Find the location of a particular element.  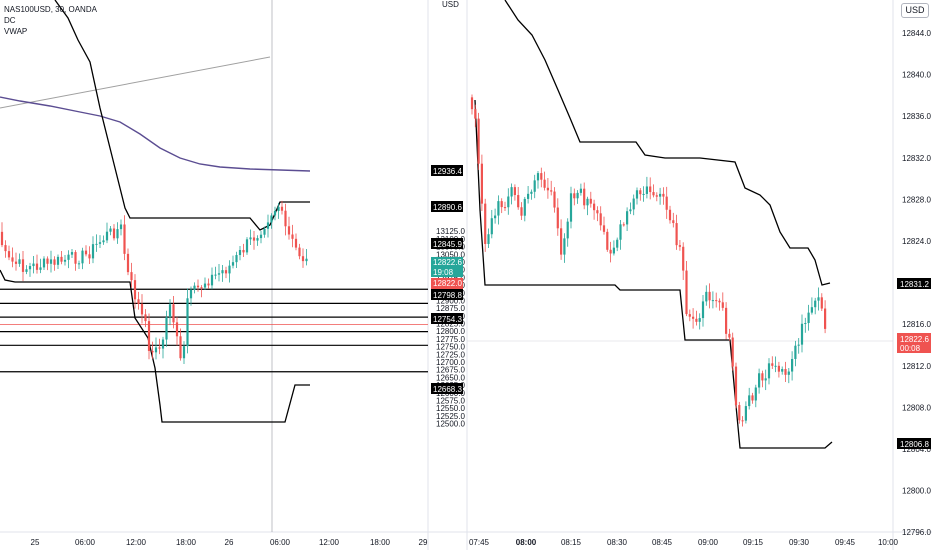

left-y-tick-label: 12500.0 is located at coordinates (450, 424).